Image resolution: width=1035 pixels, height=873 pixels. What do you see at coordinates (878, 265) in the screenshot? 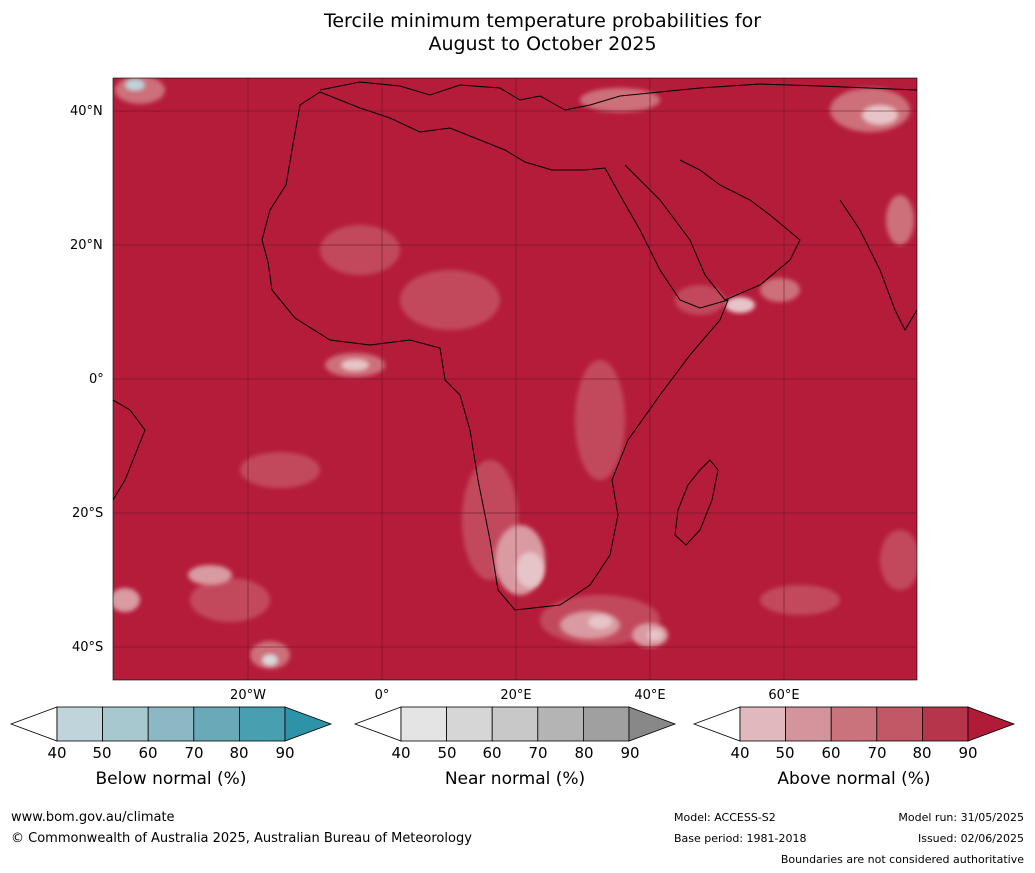
I see `india-coastline` at bounding box center [878, 265].